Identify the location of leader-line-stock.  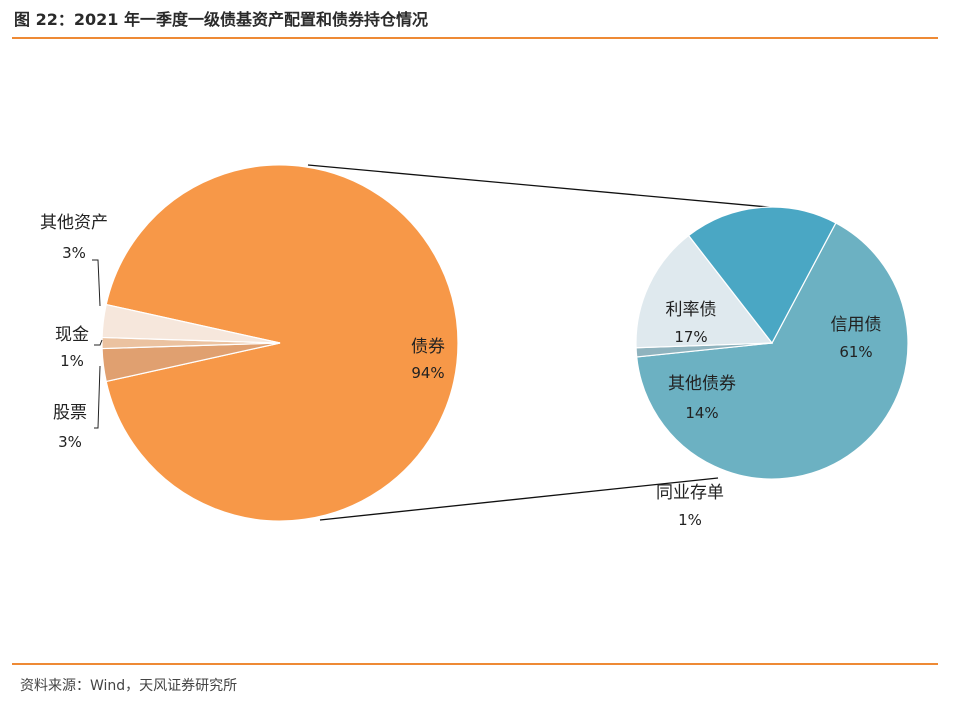
(97, 397).